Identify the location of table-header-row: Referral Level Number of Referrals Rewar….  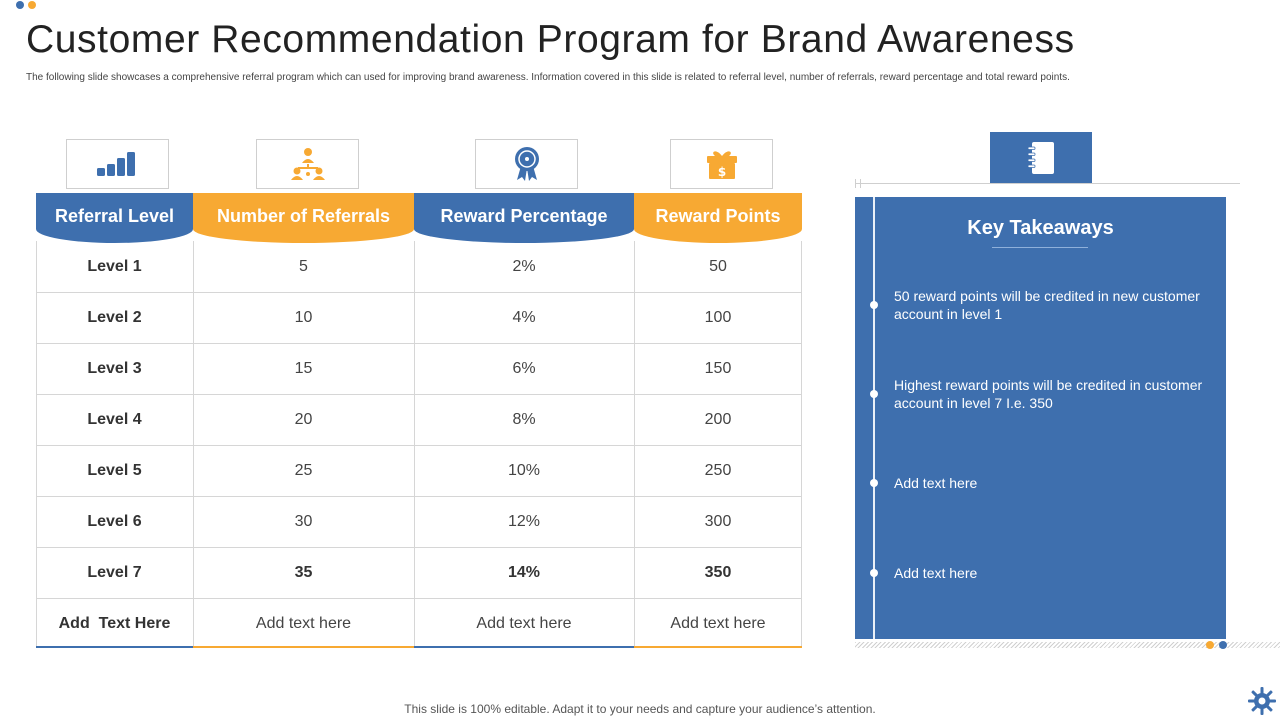
(419, 218).